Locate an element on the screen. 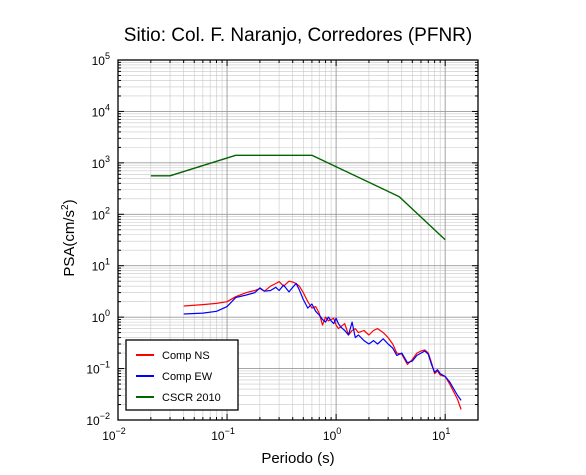  legend: Comp NS Comp EW CSCR 2010 is located at coordinates (182, 375).